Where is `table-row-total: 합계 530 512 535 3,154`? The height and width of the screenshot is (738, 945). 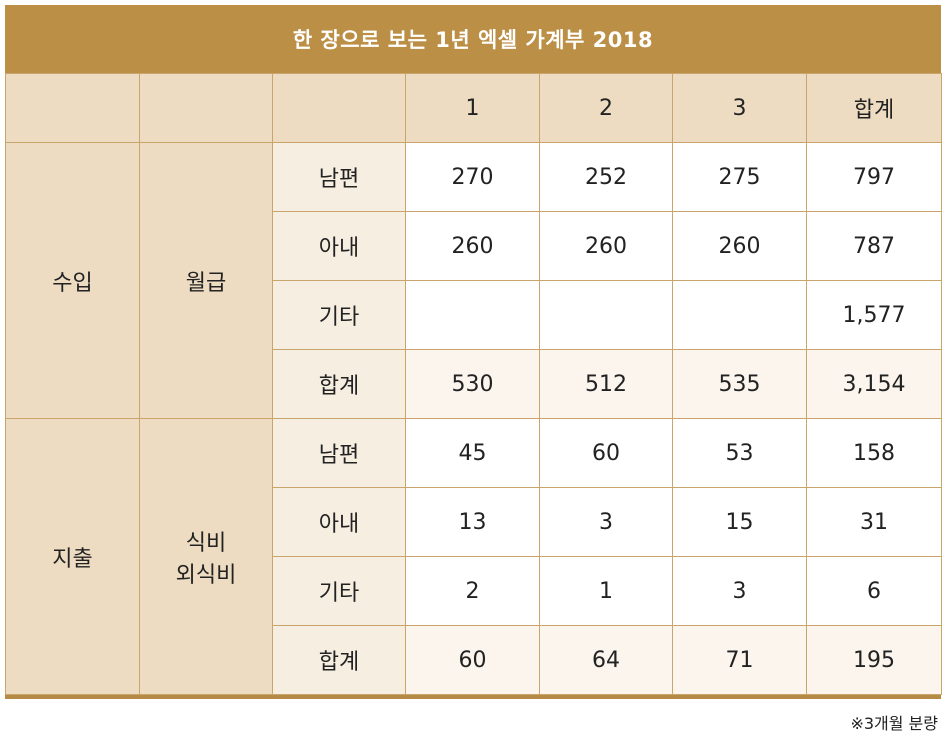 table-row-total: 합계 530 512 535 3,154 is located at coordinates (474, 384).